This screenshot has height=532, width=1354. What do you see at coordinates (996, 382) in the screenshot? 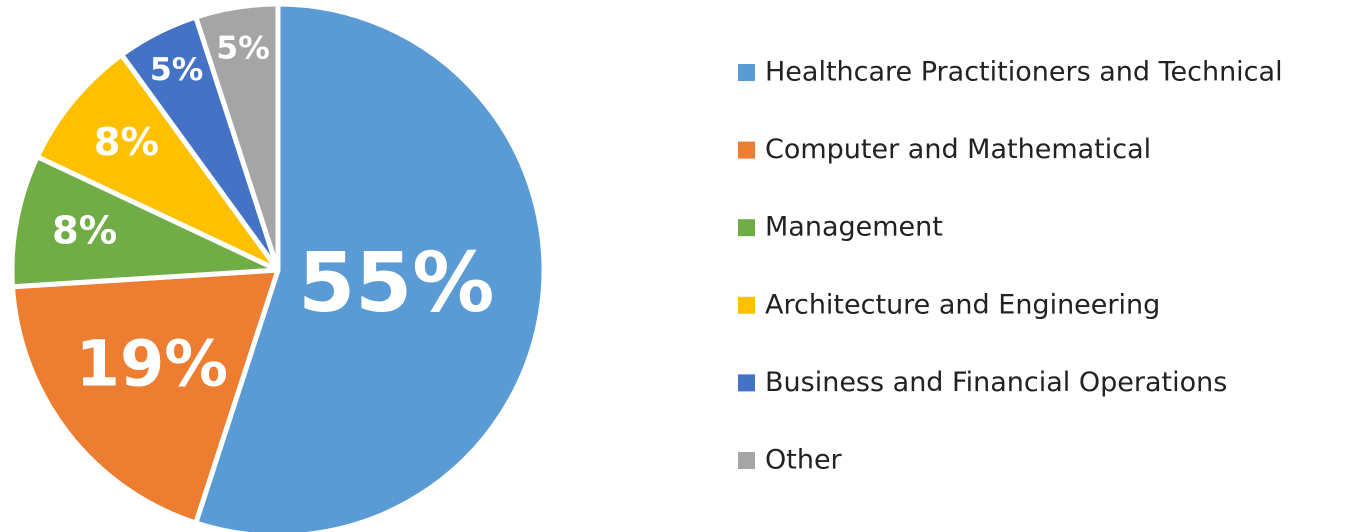
I see `legend-label: Business and Financial Operations` at bounding box center [996, 382].